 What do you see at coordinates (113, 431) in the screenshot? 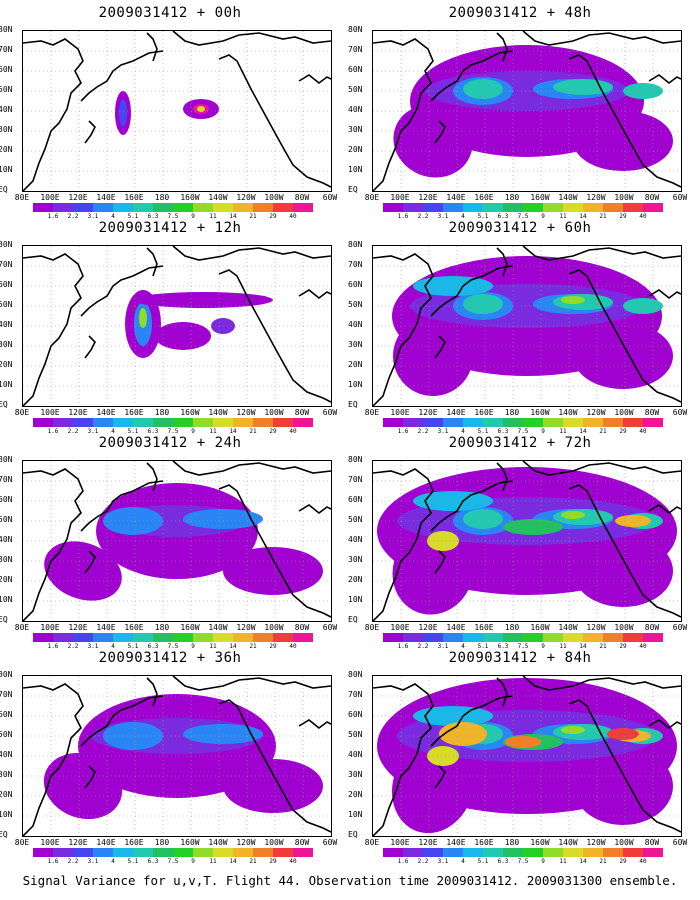
I see `colorbar-label: 4` at bounding box center [113, 431].